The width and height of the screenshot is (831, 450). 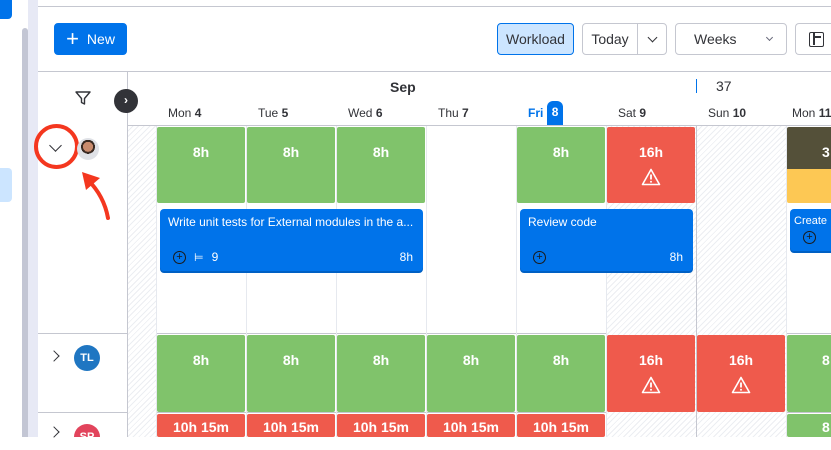 What do you see at coordinates (365, 113) in the screenshot?
I see `day-header: Wed 6` at bounding box center [365, 113].